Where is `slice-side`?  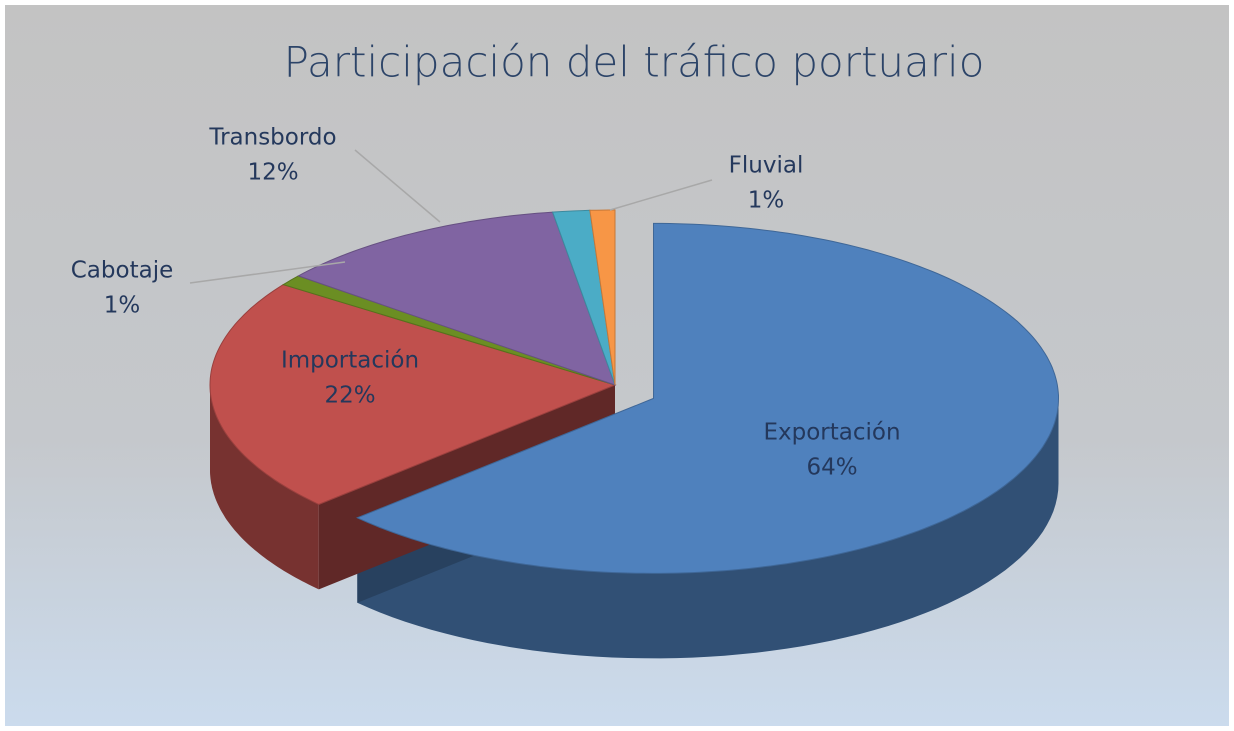 slice-side is located at coordinates (264, 487).